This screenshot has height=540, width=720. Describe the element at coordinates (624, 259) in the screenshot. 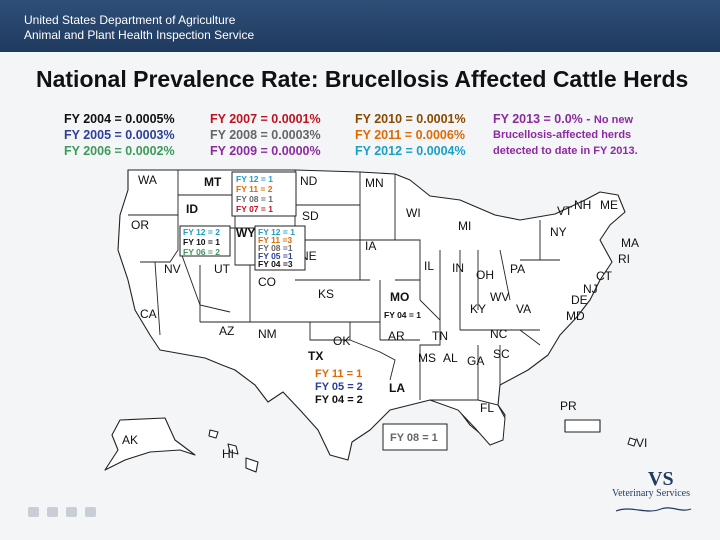

I see `state-label-ri: RI` at that location.